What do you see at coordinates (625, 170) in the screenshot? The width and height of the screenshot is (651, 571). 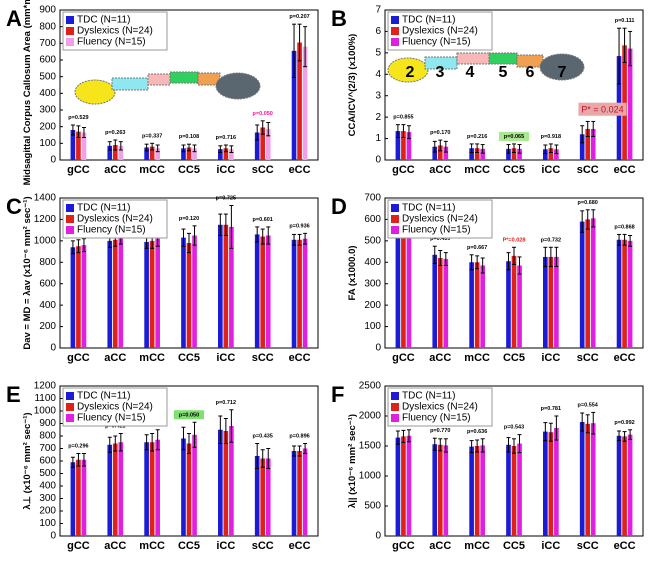 I see `x-tick-label: eCC` at bounding box center [625, 170].